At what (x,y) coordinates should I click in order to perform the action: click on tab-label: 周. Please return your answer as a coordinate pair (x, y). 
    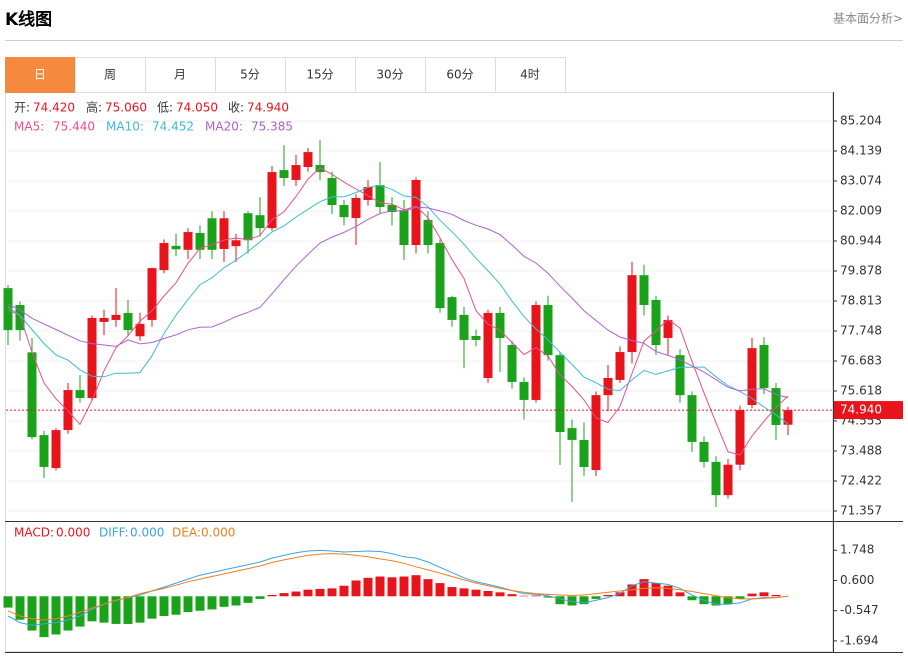
    Looking at the image, I should click on (110, 75).